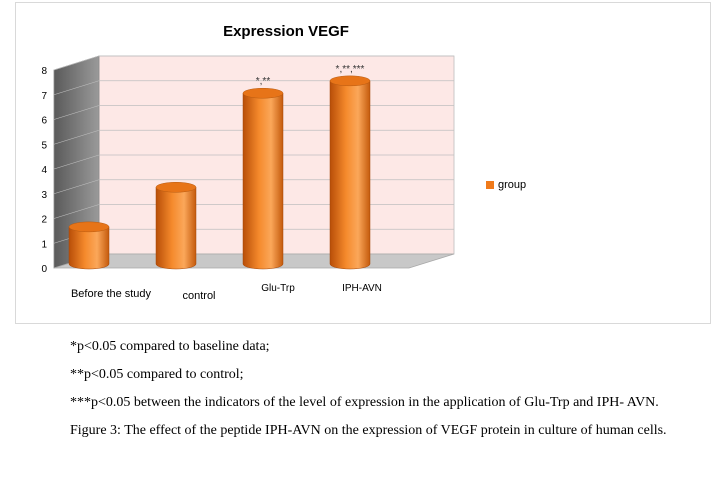  I want to click on legend-label: group, so click(512, 185).